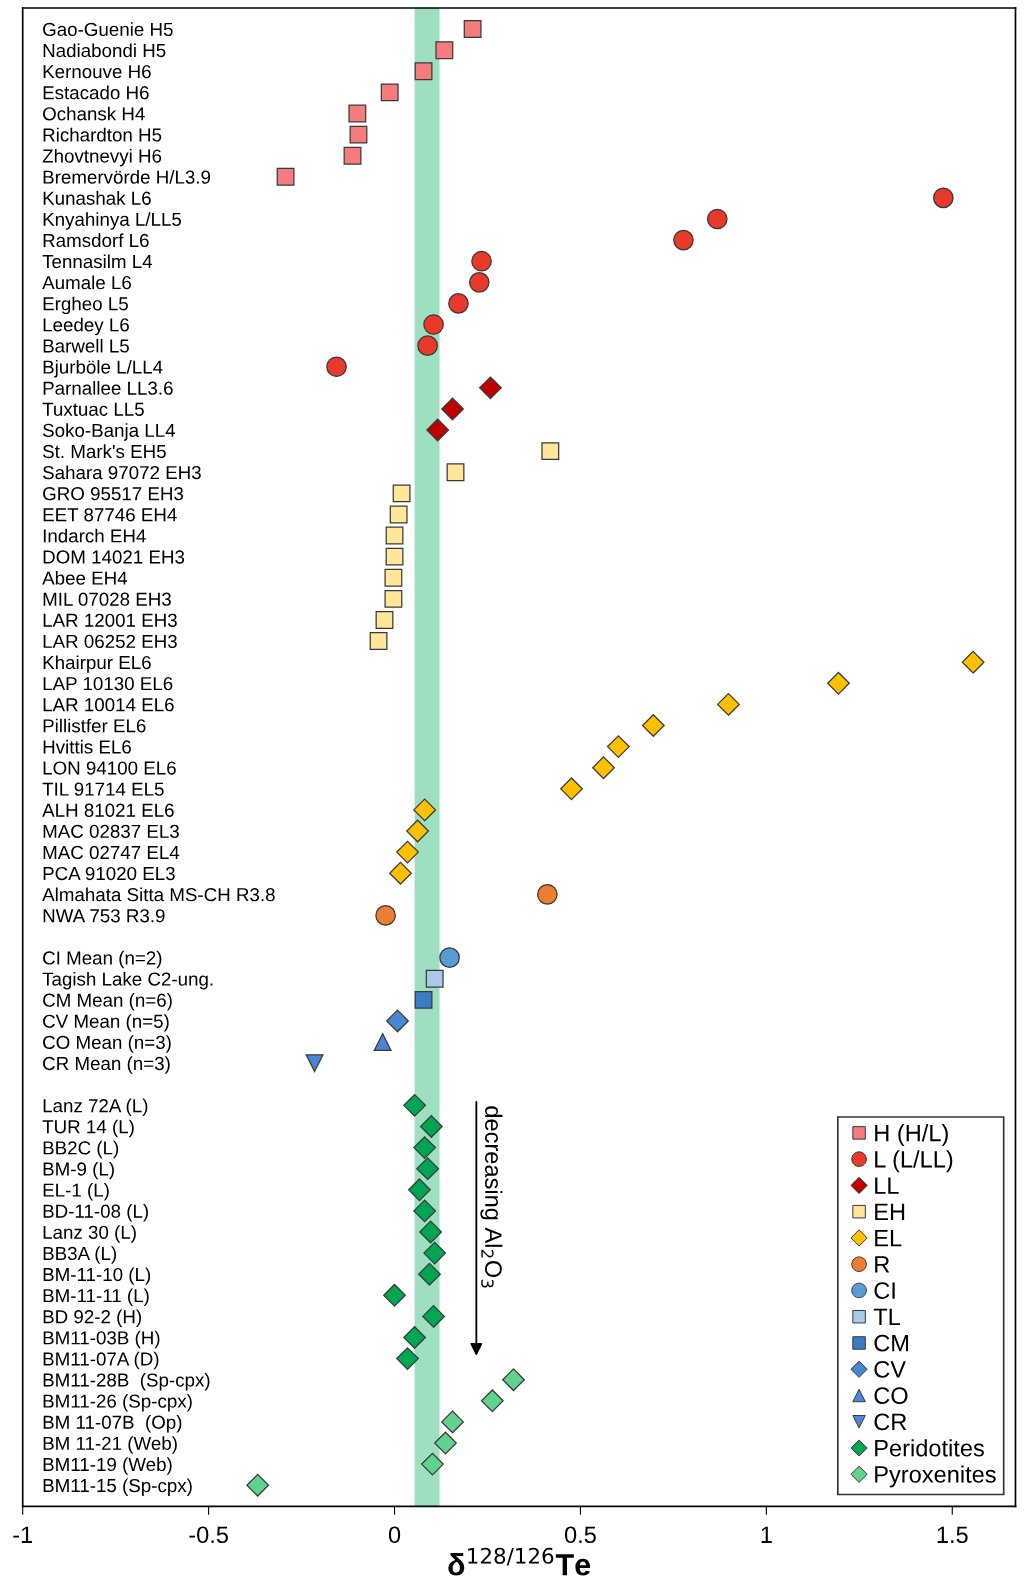 This screenshot has width=1032, height=1594. I want to click on y-tick-label: CM Mean (n=6), so click(107, 1002).